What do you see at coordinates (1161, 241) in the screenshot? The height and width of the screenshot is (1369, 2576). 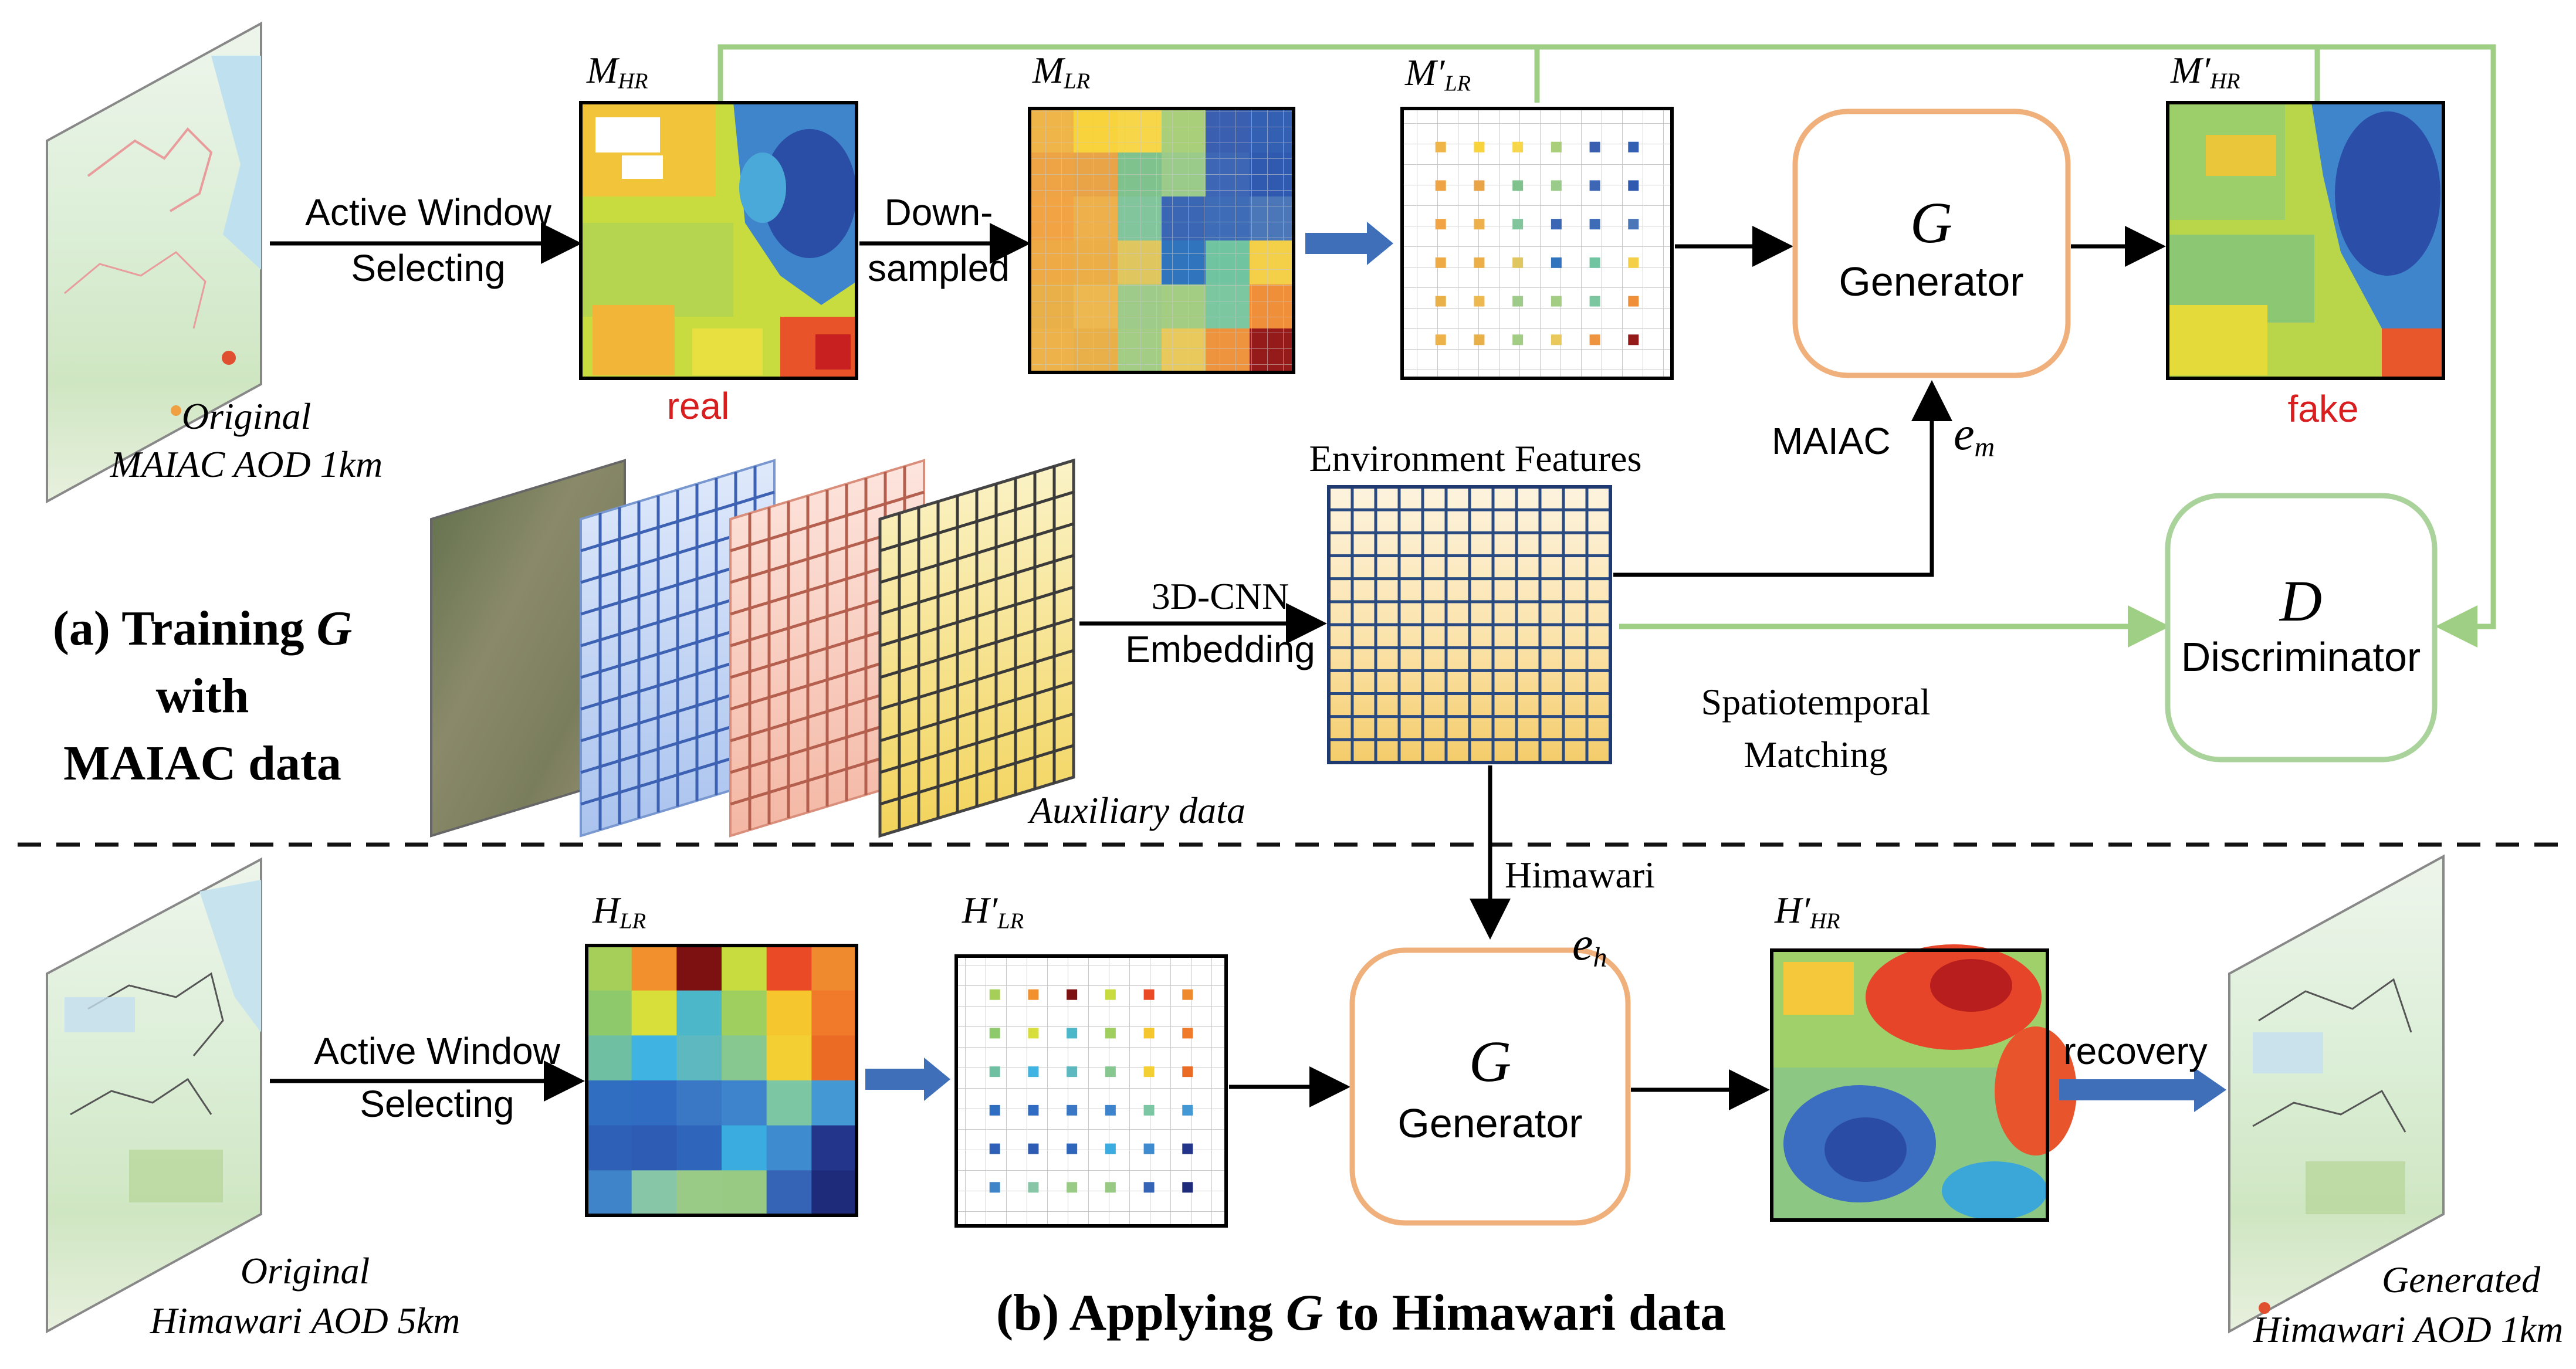 I see `m-lr-grid` at bounding box center [1161, 241].